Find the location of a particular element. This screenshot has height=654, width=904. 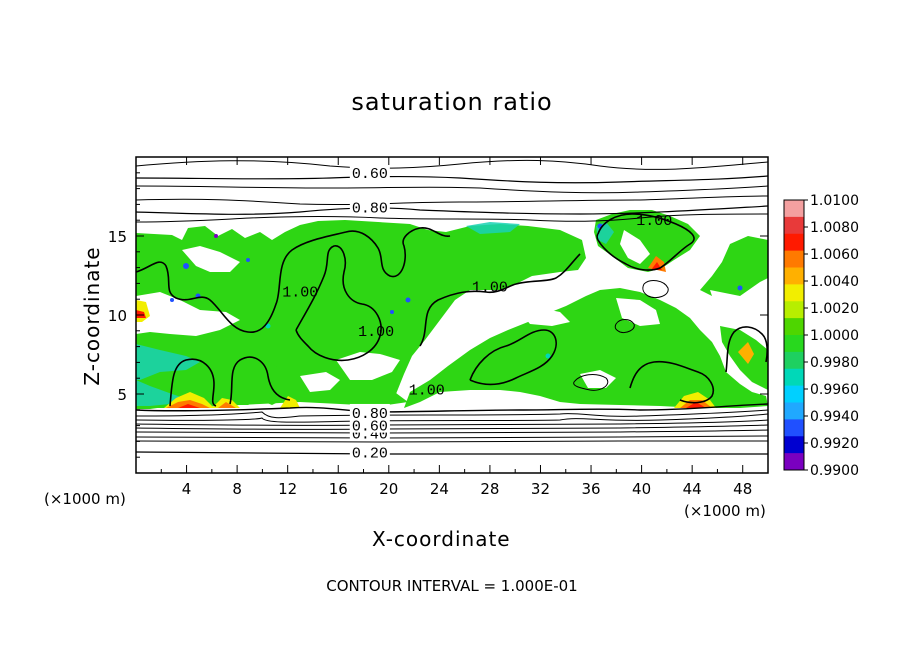

colorbar-tick-label: 1.0040 is located at coordinates (834, 282).